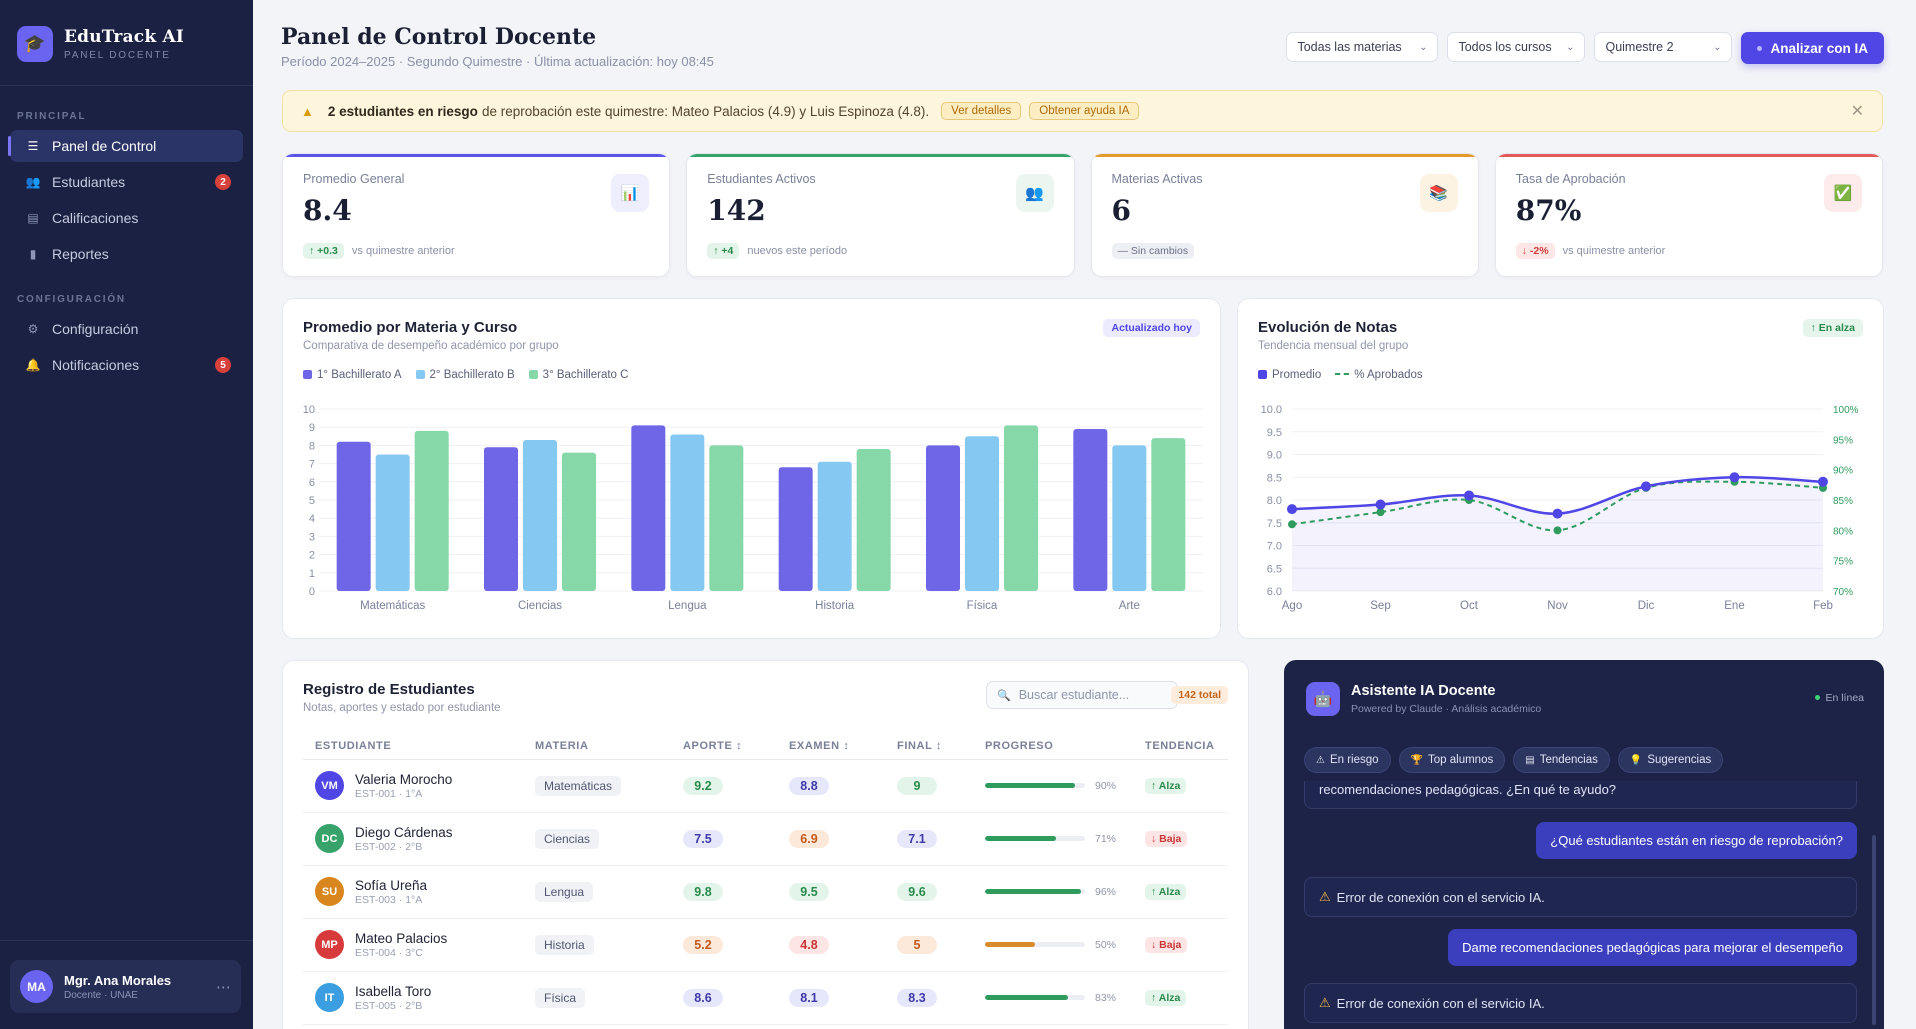 The width and height of the screenshot is (1916, 1029). I want to click on sidebar-item-calificaciones: ▤ Calificaciones, so click(126, 218).